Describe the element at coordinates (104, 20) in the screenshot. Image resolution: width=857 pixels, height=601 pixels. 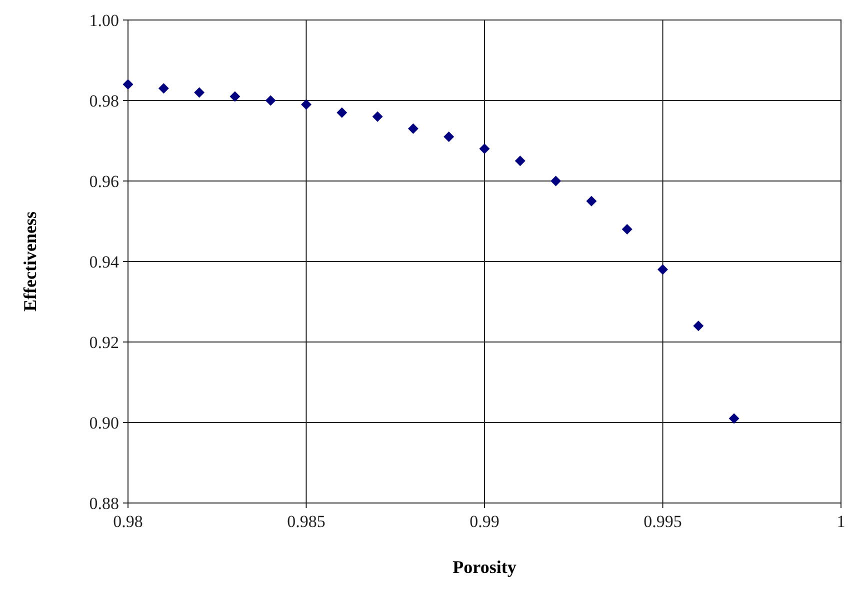
I see `y-tick-label: 1.00` at that location.